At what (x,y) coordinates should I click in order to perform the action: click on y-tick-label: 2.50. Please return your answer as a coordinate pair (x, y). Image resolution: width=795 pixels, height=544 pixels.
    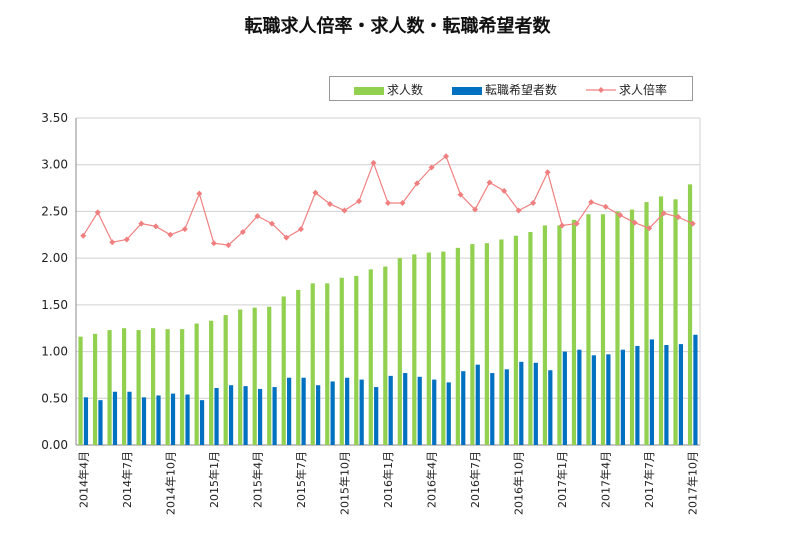
    Looking at the image, I should click on (54, 211).